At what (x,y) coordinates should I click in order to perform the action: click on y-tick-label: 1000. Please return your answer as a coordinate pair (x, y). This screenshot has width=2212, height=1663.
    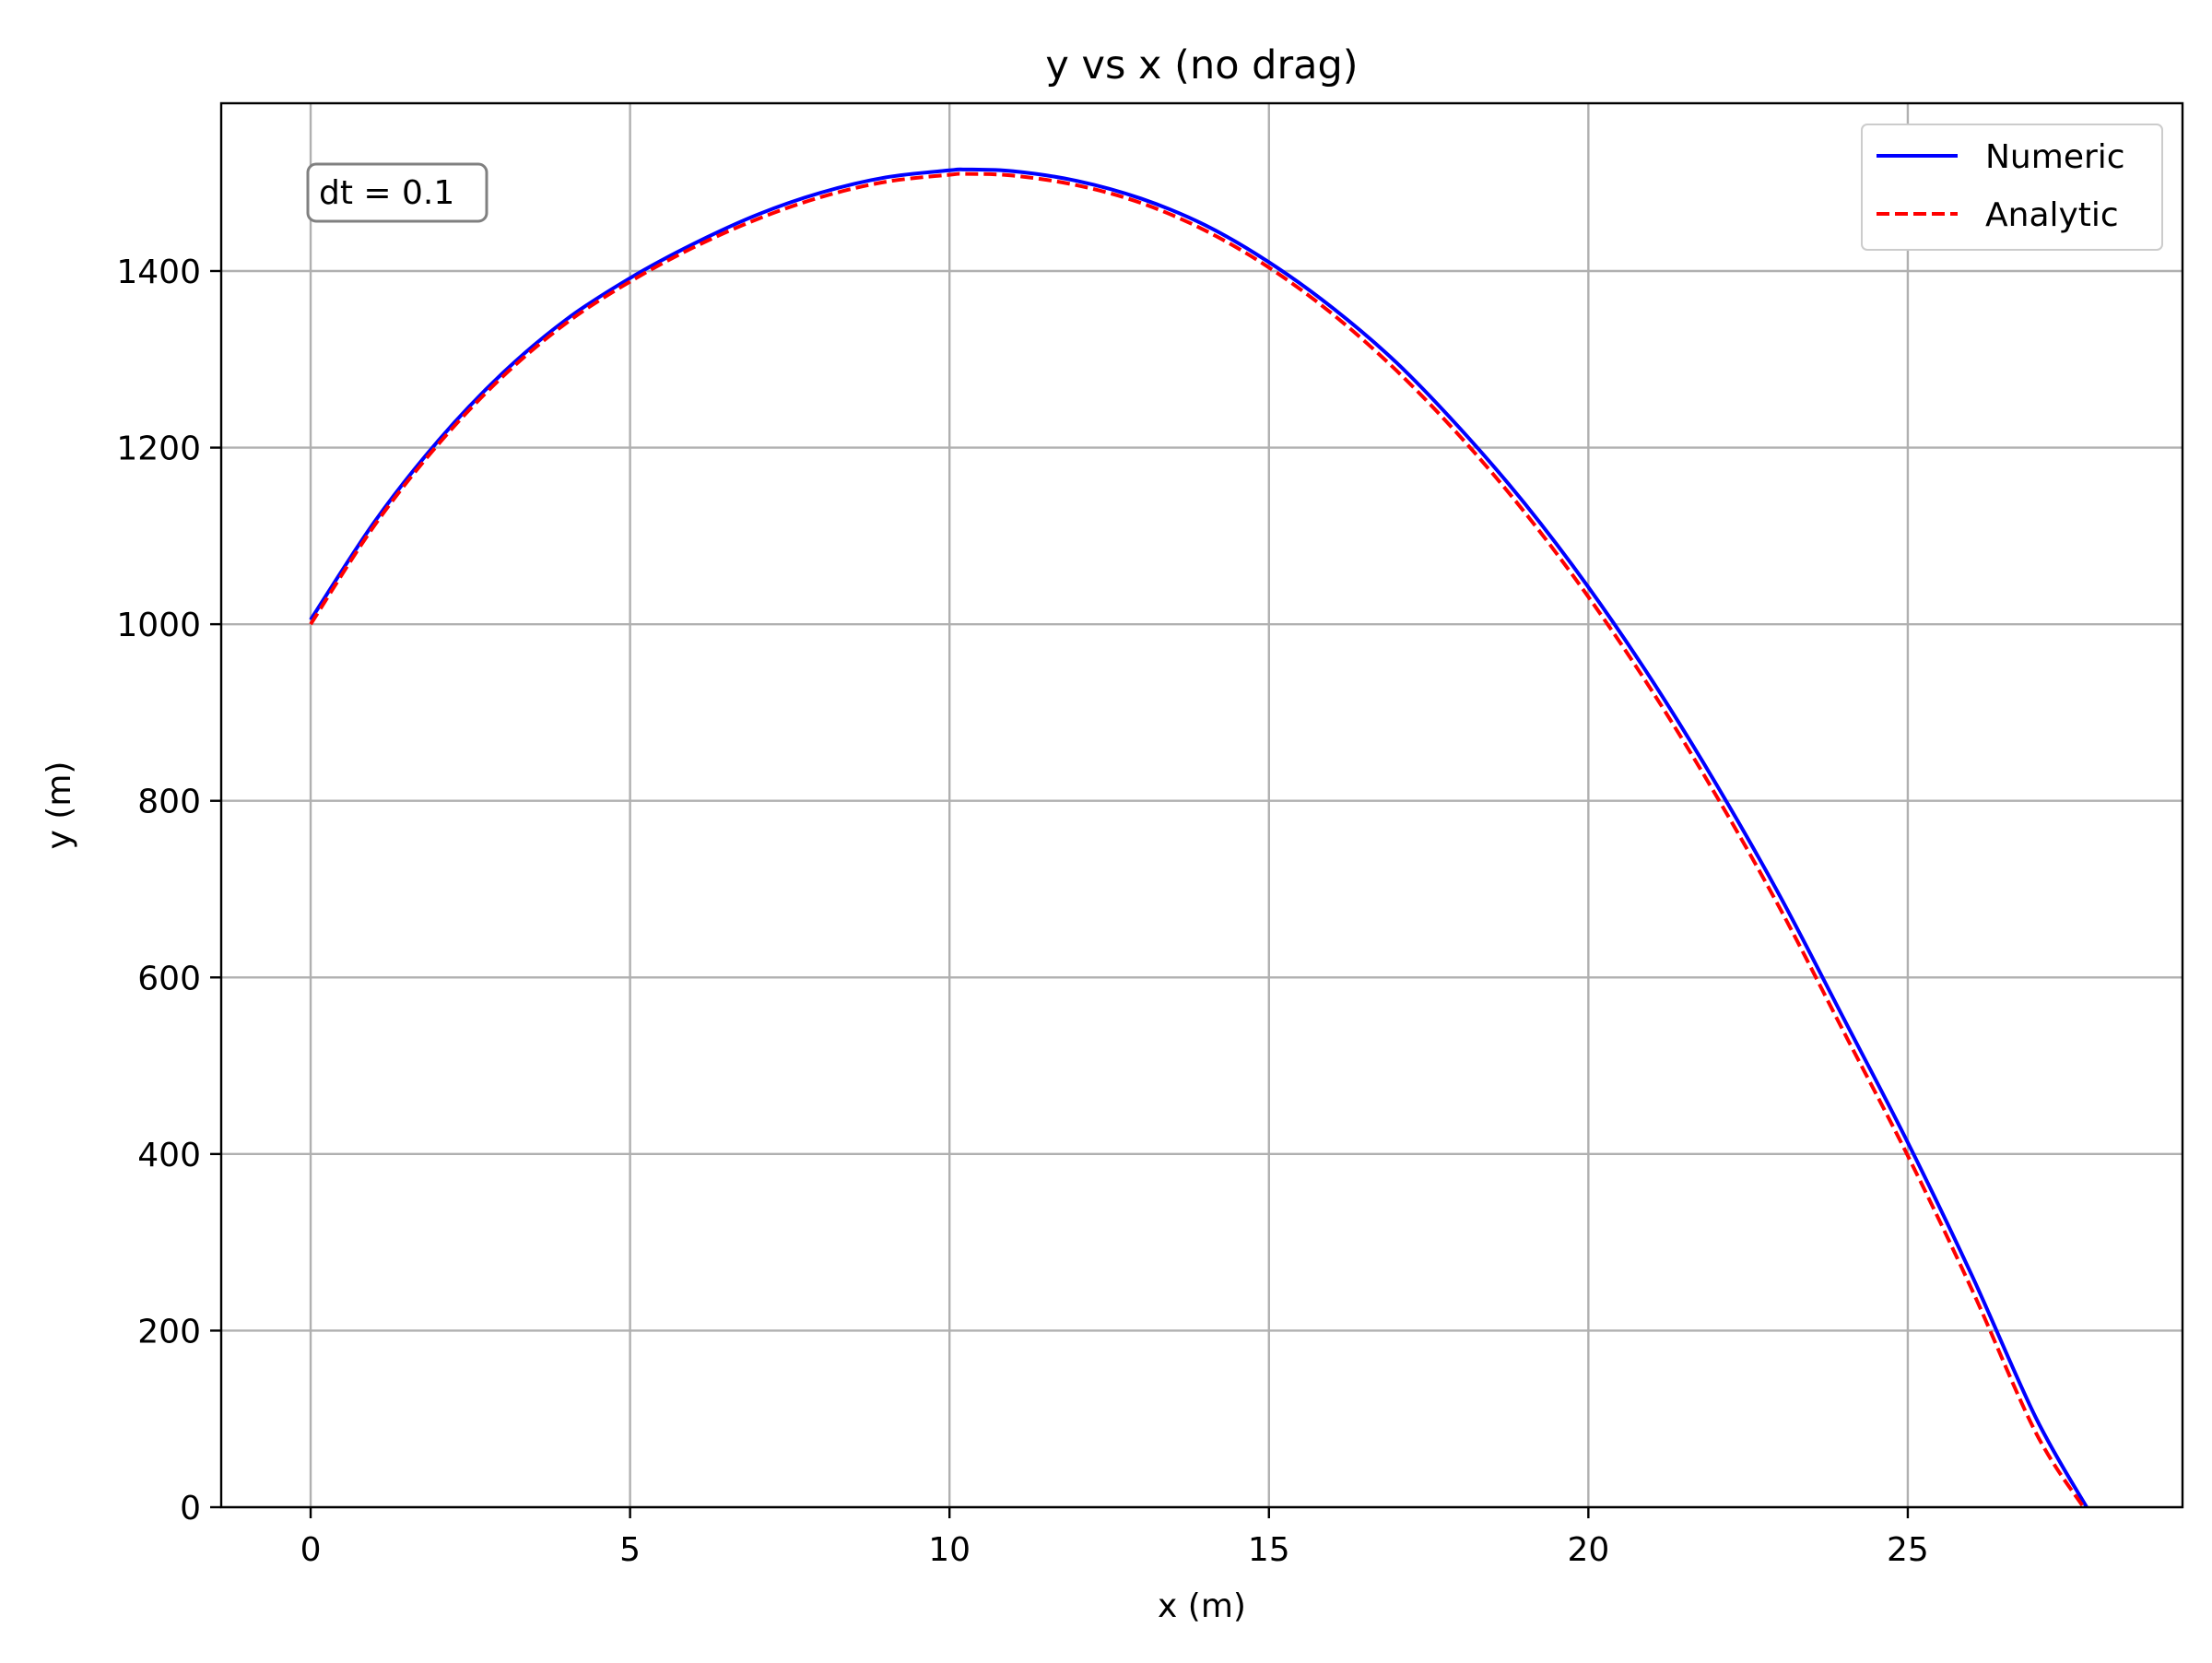
    Looking at the image, I should click on (158, 625).